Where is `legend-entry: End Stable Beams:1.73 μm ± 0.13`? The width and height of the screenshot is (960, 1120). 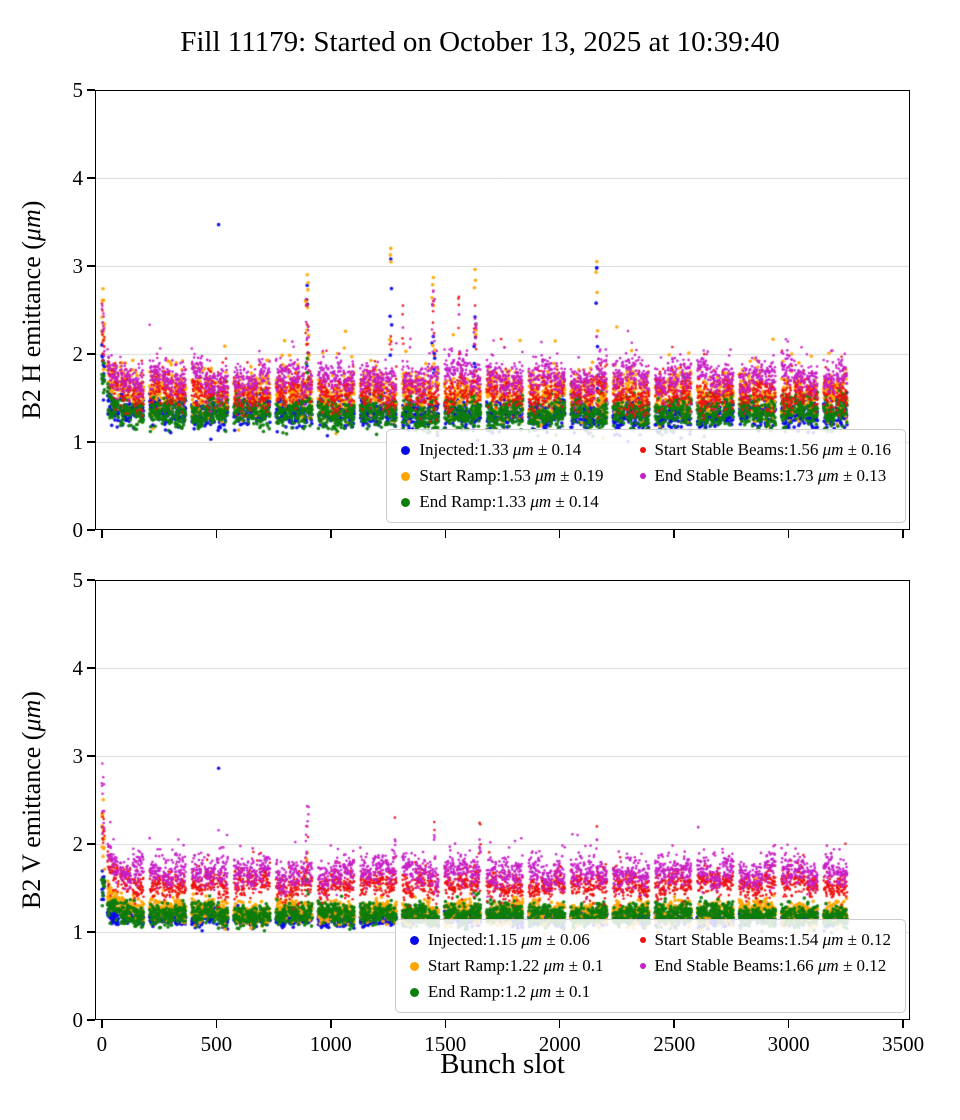
legend-entry: End Stable Beams:1.73 μm ± 0.13 is located at coordinates (765, 476).